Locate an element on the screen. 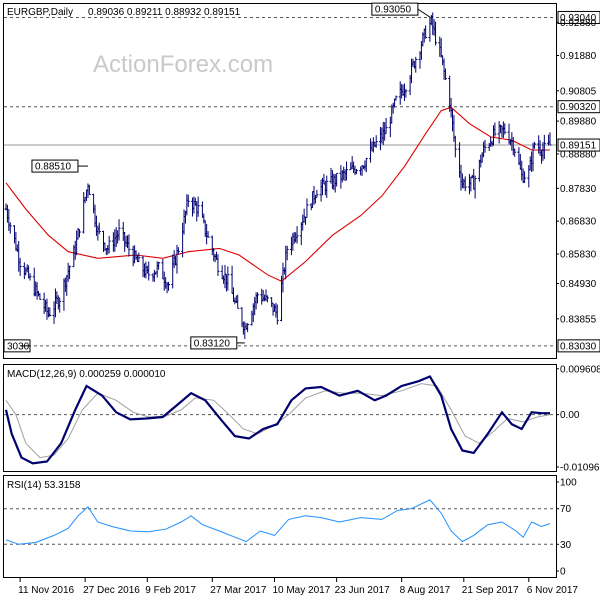 This screenshot has width=600, height=600. rsi-tick-label: 100 is located at coordinates (568, 483).